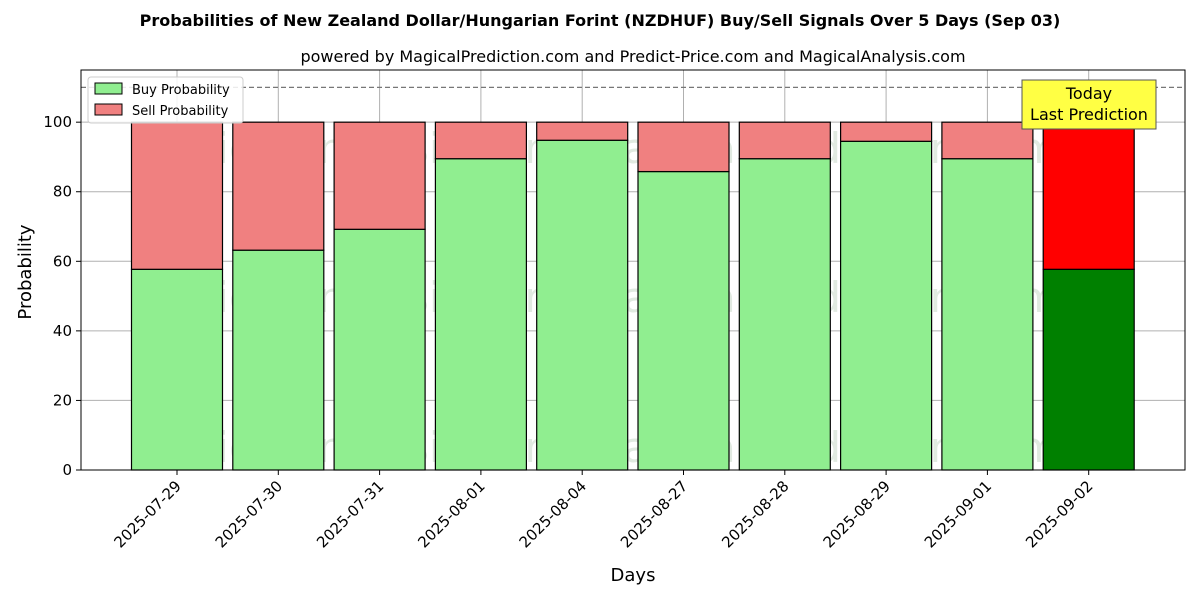 This screenshot has width=1200, height=600. What do you see at coordinates (108, 109) in the screenshot?
I see `legend-swatch-sell` at bounding box center [108, 109].